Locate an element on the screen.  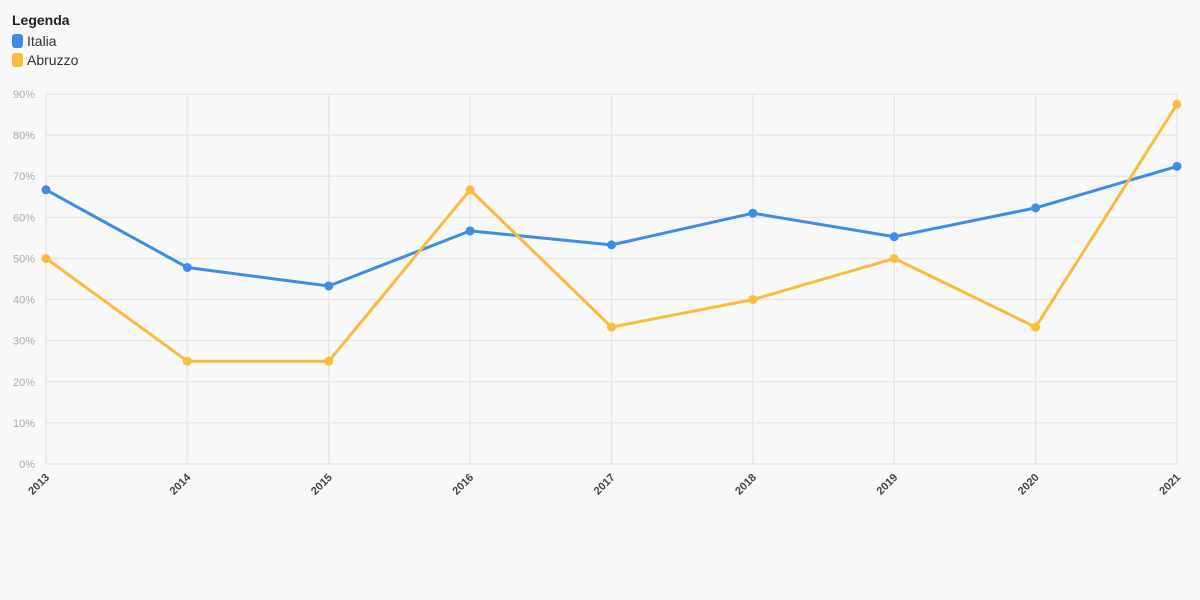
legend: Legenda Italia Abruzzo is located at coordinates (45, 40).